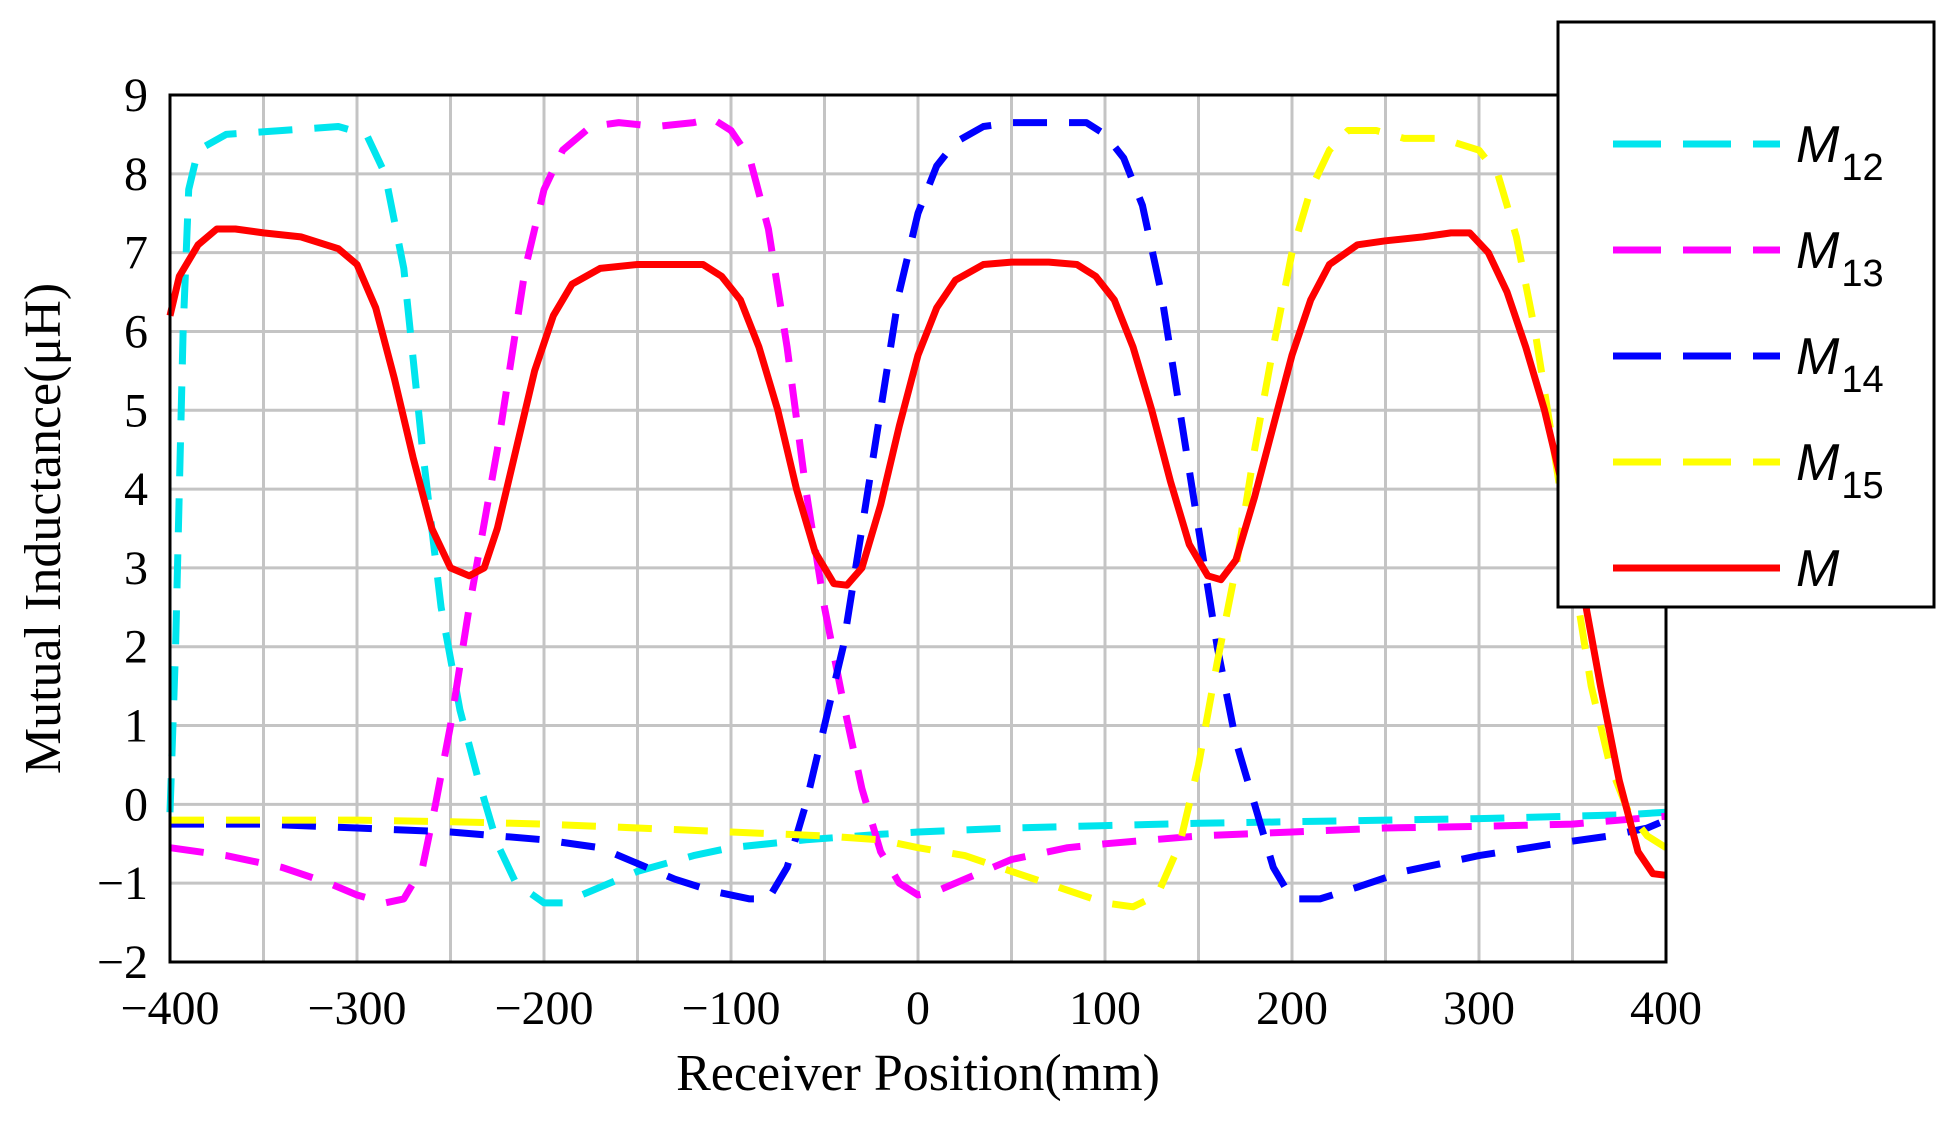 This screenshot has width=1942, height=1143. I want to click on y-tick-label: 0, so click(136, 804).